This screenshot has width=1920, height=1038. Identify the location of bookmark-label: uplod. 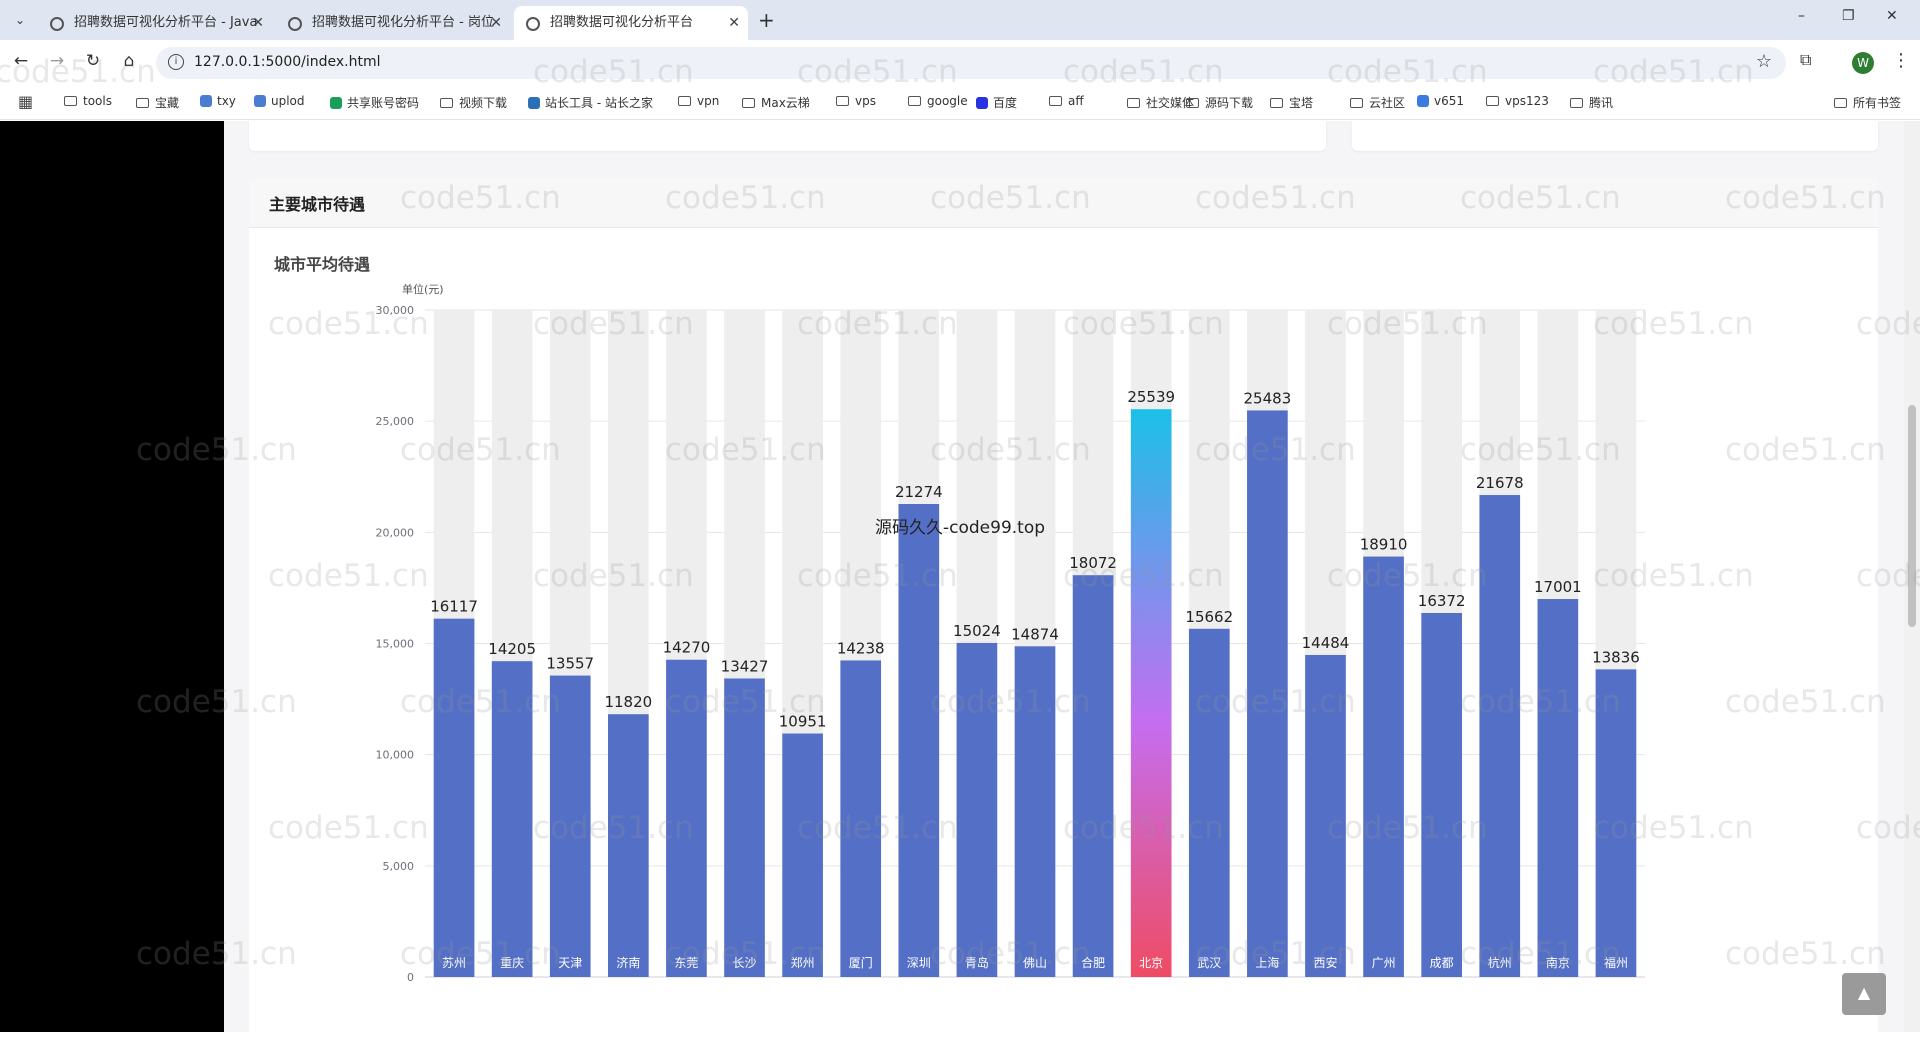
(288, 101).